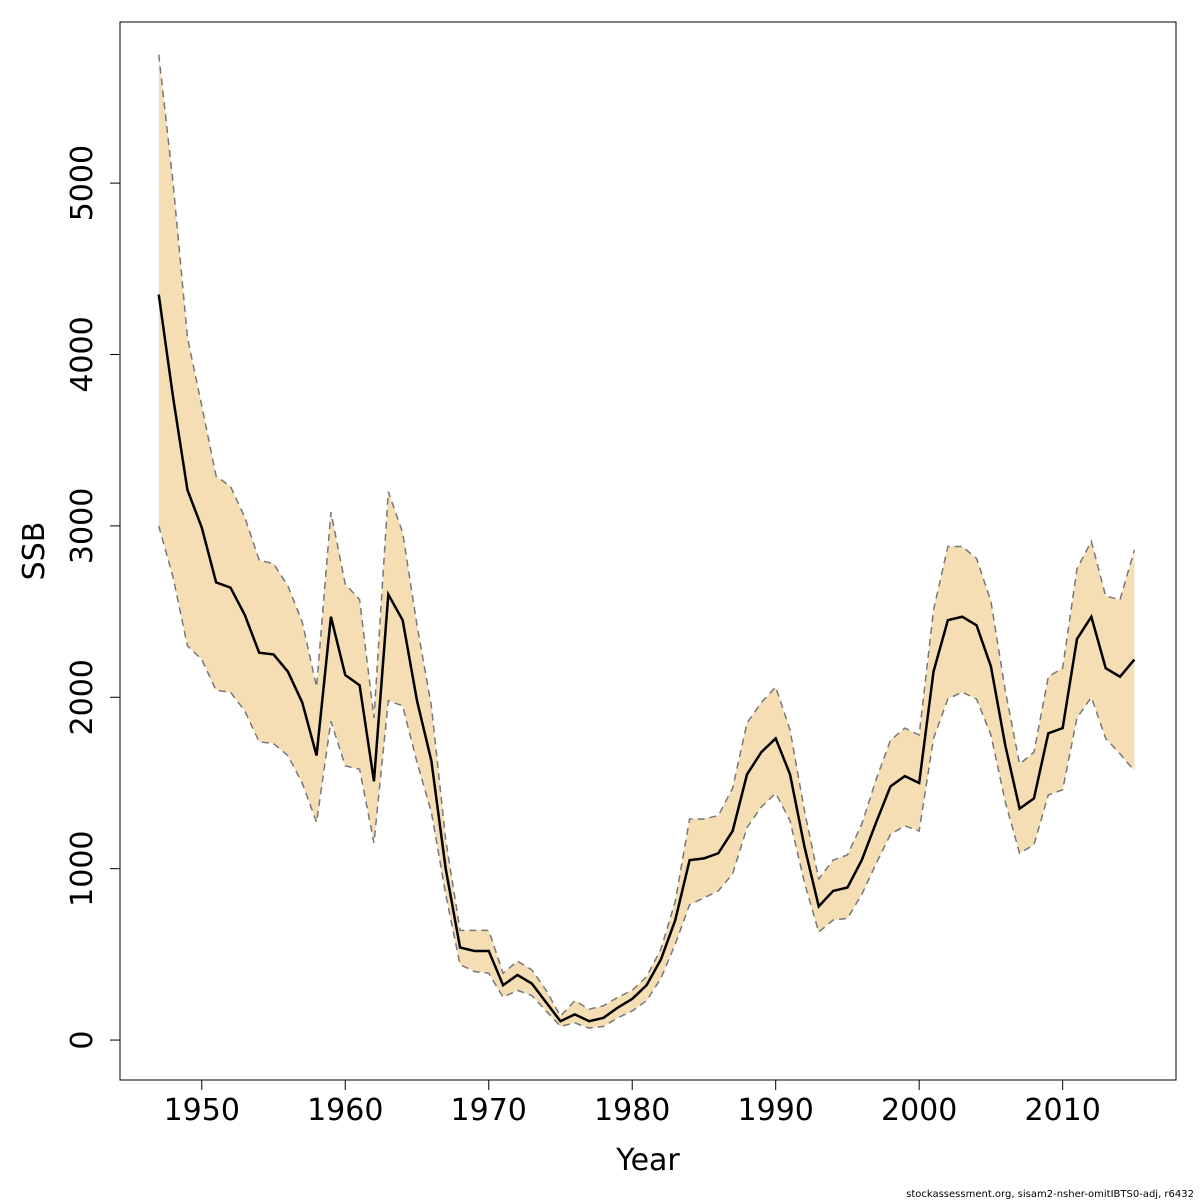  Describe the element at coordinates (82, 868) in the screenshot. I see `y-tick-label: 1000` at that location.